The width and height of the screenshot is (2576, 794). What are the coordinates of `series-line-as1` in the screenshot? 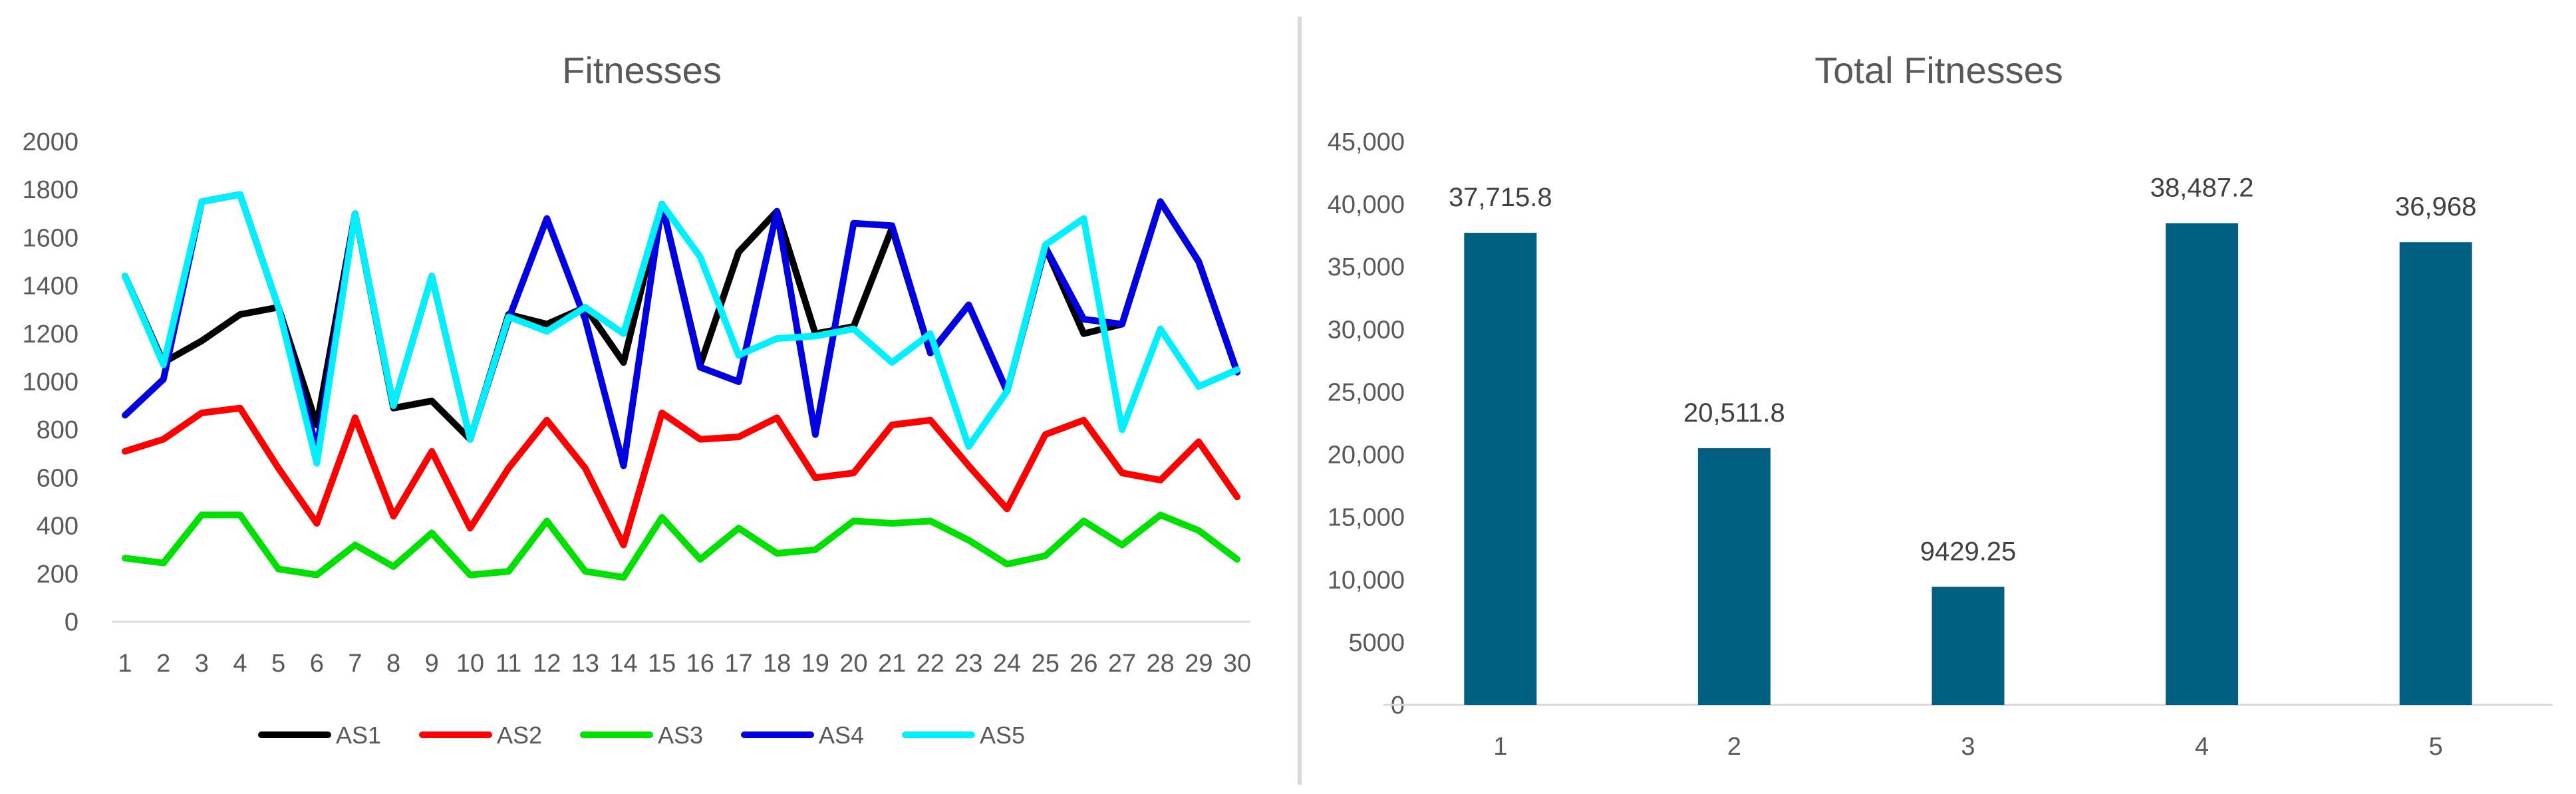 It's located at (681, 321).